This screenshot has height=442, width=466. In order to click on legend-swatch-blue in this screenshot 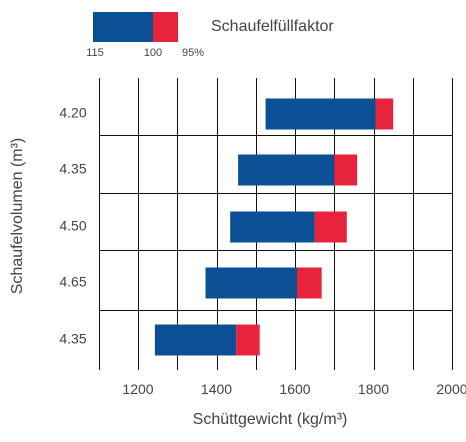, I will do `click(123, 27)`.